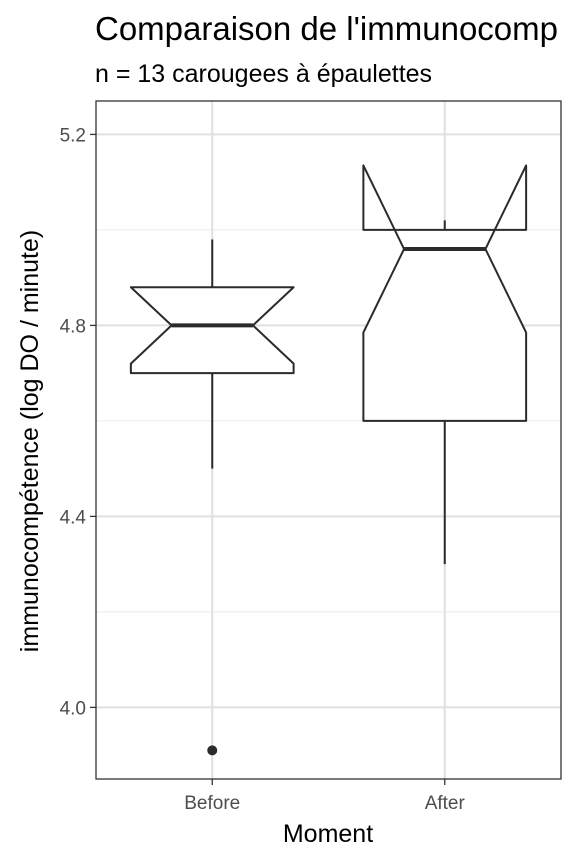 Image resolution: width=576 pixels, height=864 pixels. I want to click on y-tick-label: 4.8, so click(73, 326).